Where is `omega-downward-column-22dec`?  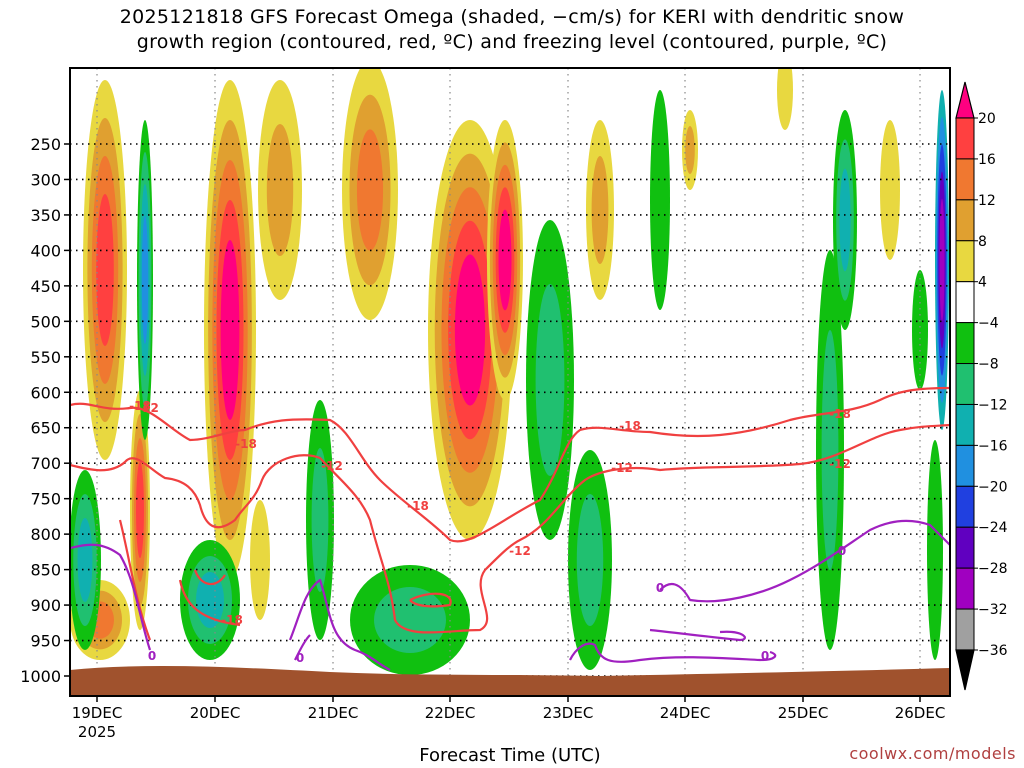
omega-downward-column-22dec is located at coordinates (550, 380).